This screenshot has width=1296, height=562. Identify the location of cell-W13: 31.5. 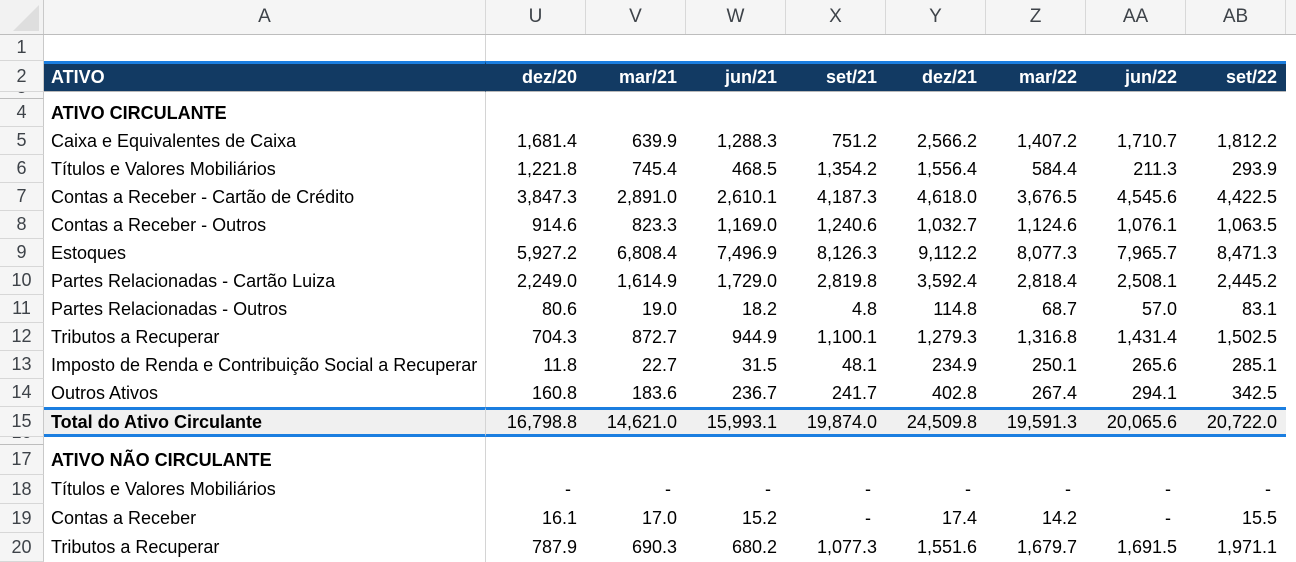
(759, 364).